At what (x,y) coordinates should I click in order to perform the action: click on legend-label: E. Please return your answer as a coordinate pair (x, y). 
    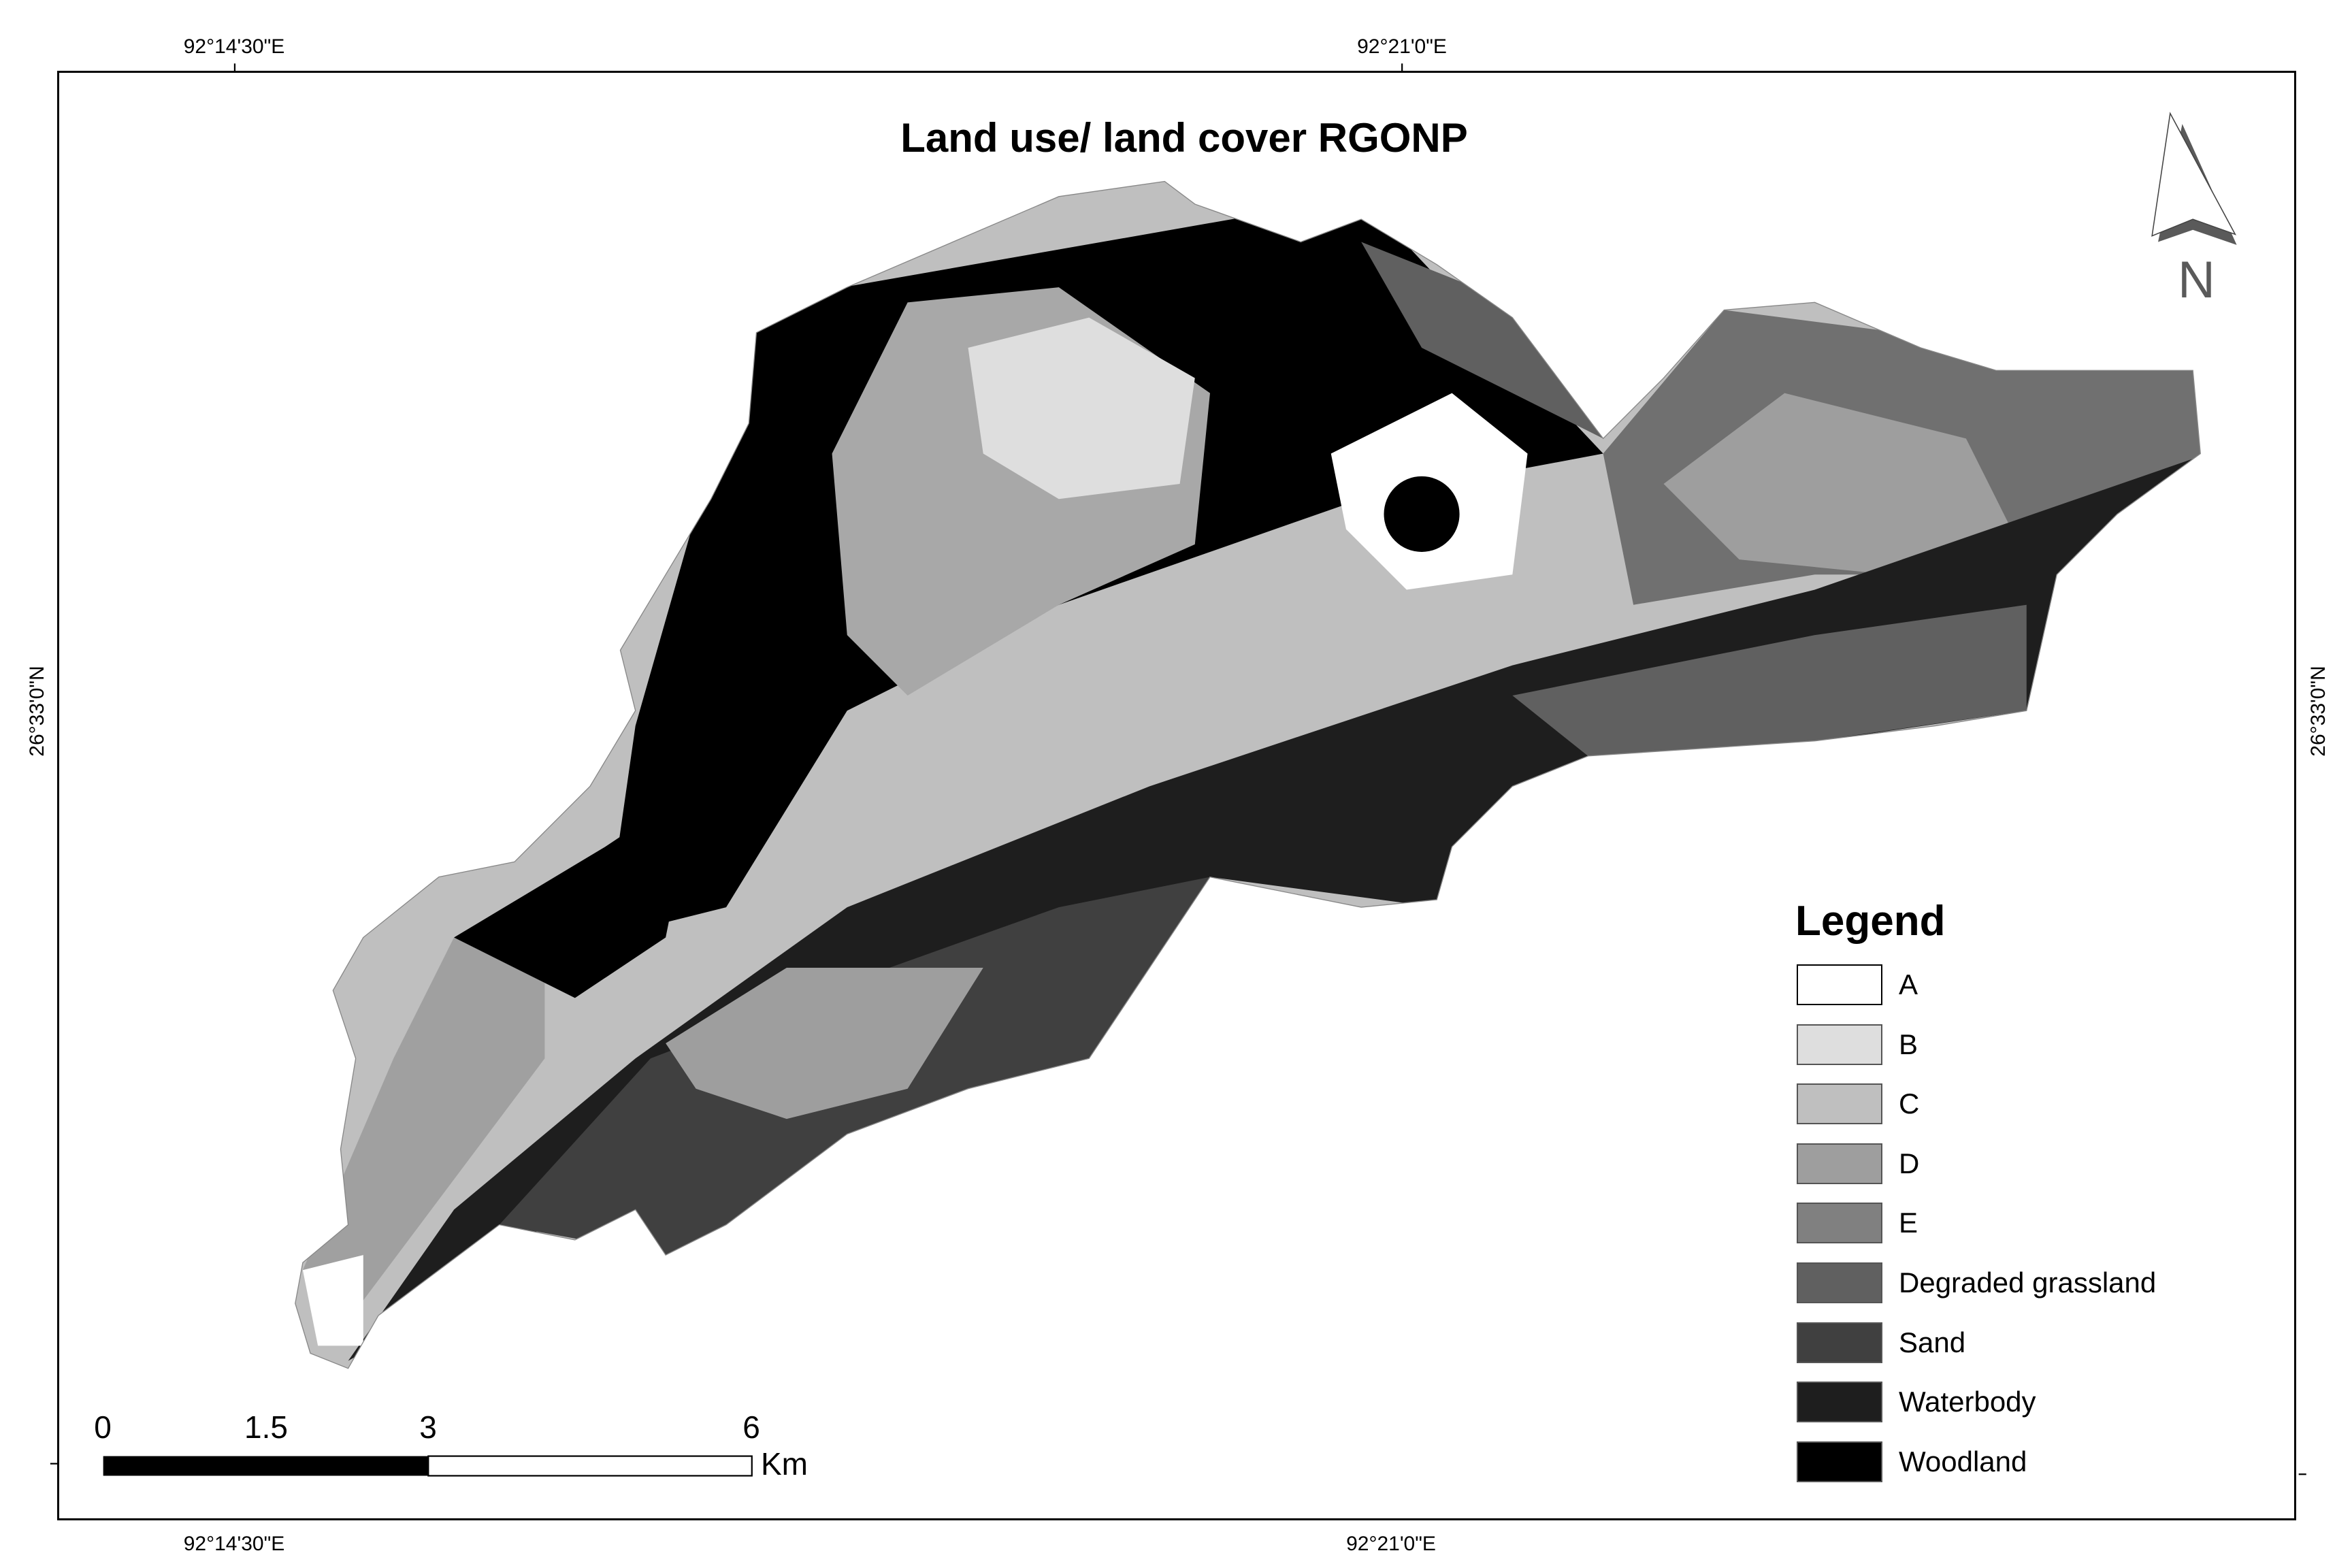
    Looking at the image, I should click on (1908, 1223).